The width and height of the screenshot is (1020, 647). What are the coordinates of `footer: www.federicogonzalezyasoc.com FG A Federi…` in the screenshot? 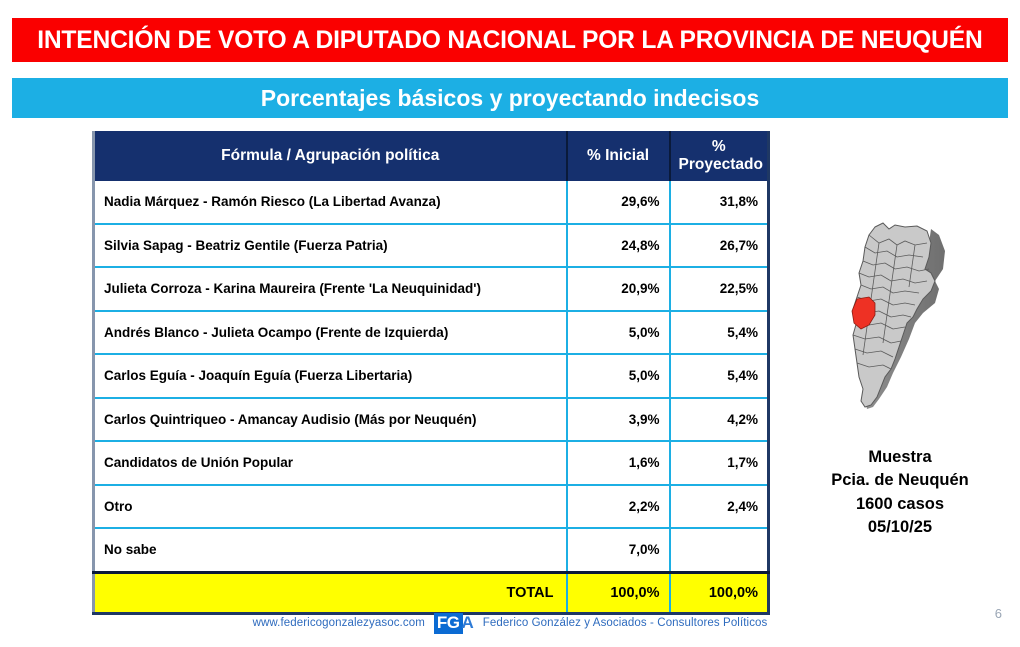 It's located at (510, 623).